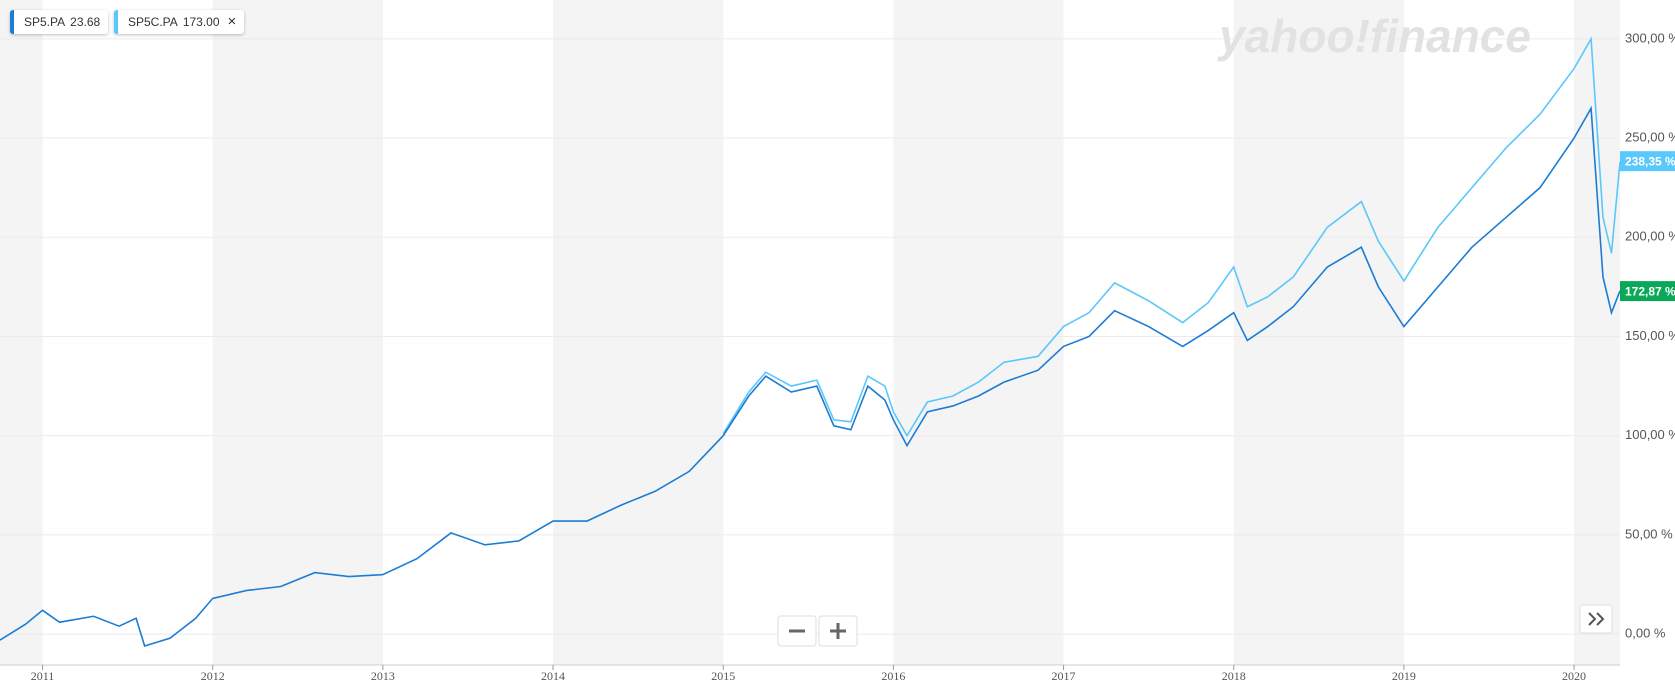 The width and height of the screenshot is (1675, 690). I want to click on watermark: yahoo!finance, so click(1374, 36).